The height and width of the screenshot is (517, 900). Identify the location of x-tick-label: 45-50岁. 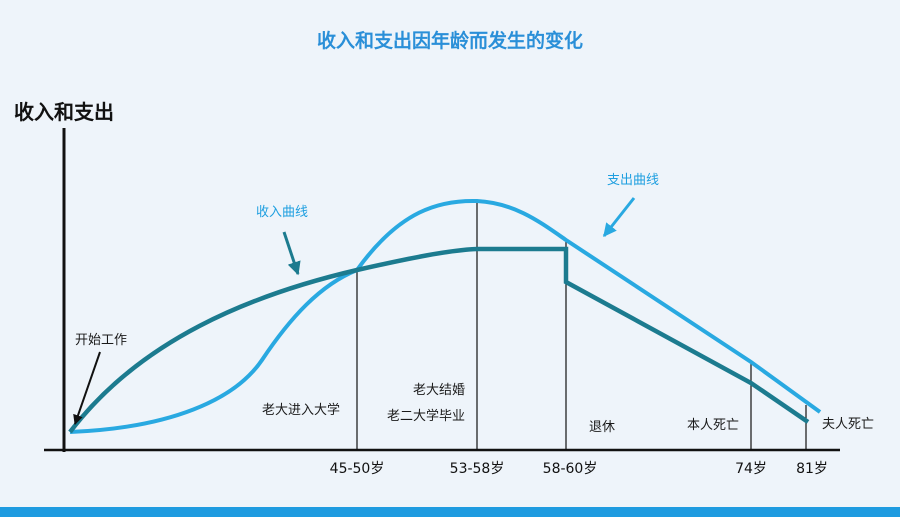
(357, 469).